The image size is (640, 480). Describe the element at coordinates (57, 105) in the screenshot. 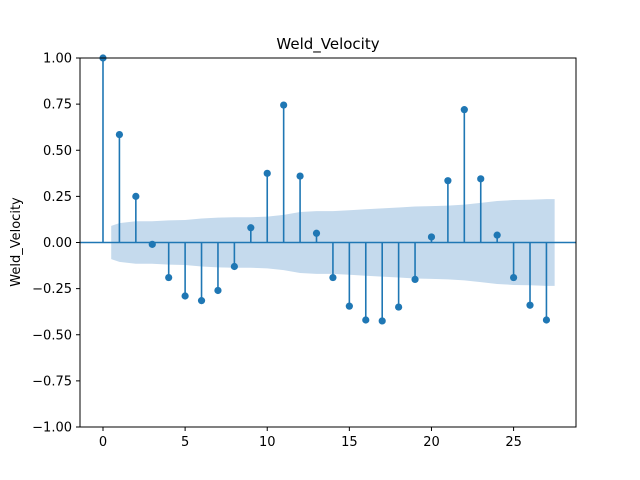

I see `y-tick-label: 0.75` at that location.